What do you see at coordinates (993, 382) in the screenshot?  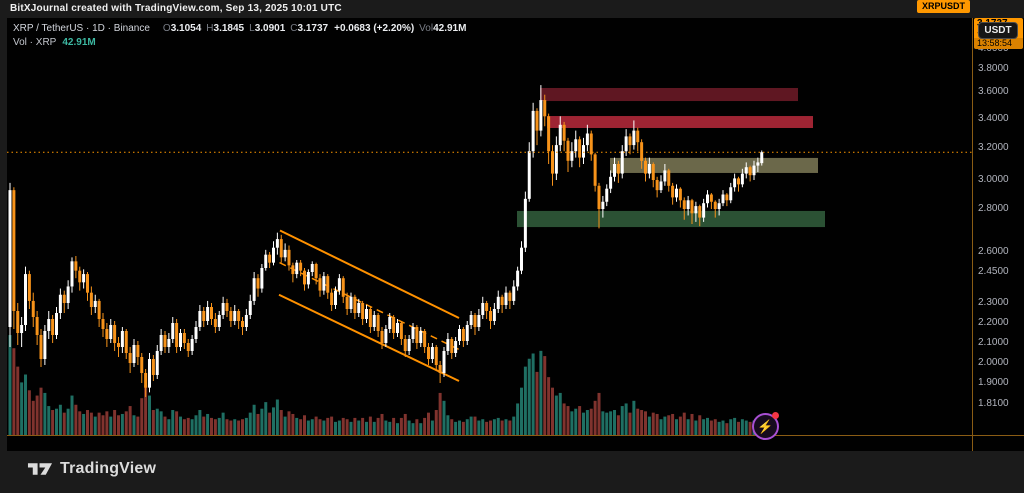 I see `price-tick: 1.9000` at bounding box center [993, 382].